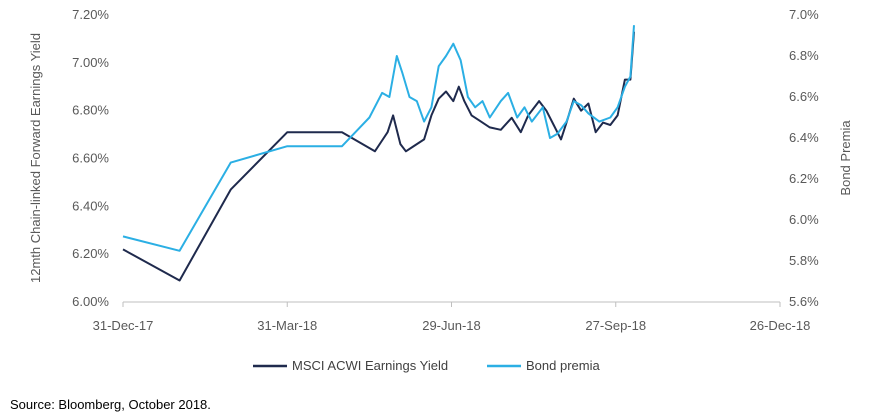  I want to click on right-y-axis-ticks: 5.6% 5.8% 6.0% 6.2% 6.4% 6.6% 6.8% 7.0%, so click(804, 158).